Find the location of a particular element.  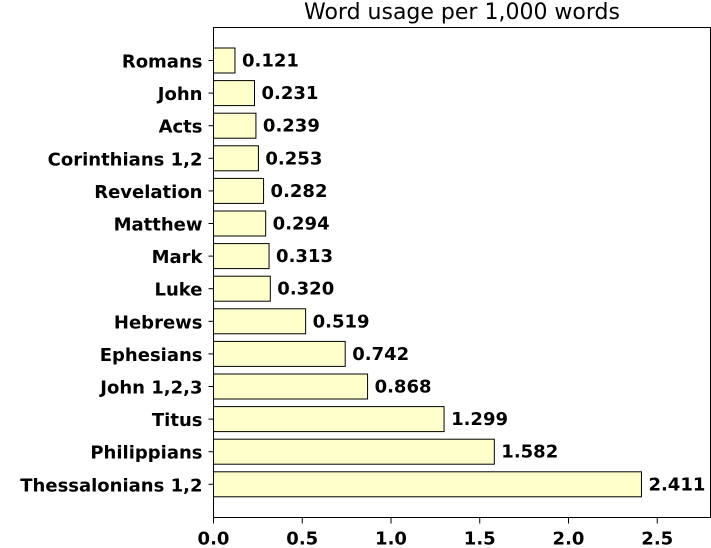

value-label: 2.411 is located at coordinates (676, 484).